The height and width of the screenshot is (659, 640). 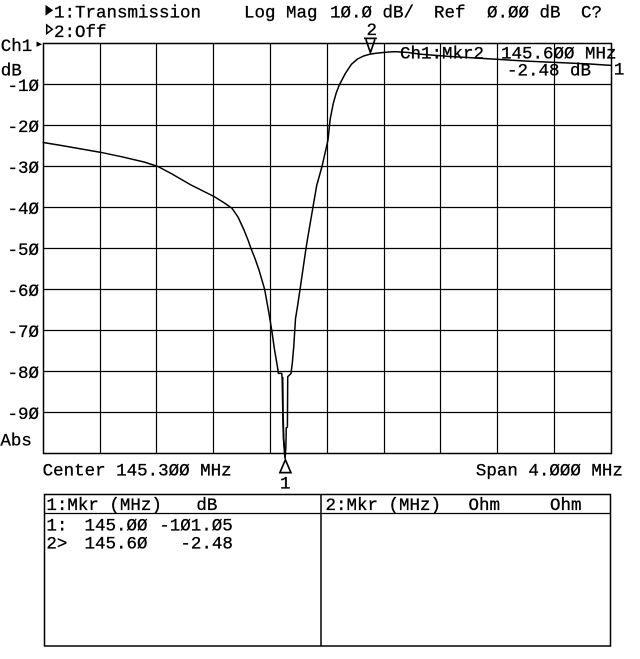 I want to click on svg-text: -8Ø, so click(x=24, y=374).